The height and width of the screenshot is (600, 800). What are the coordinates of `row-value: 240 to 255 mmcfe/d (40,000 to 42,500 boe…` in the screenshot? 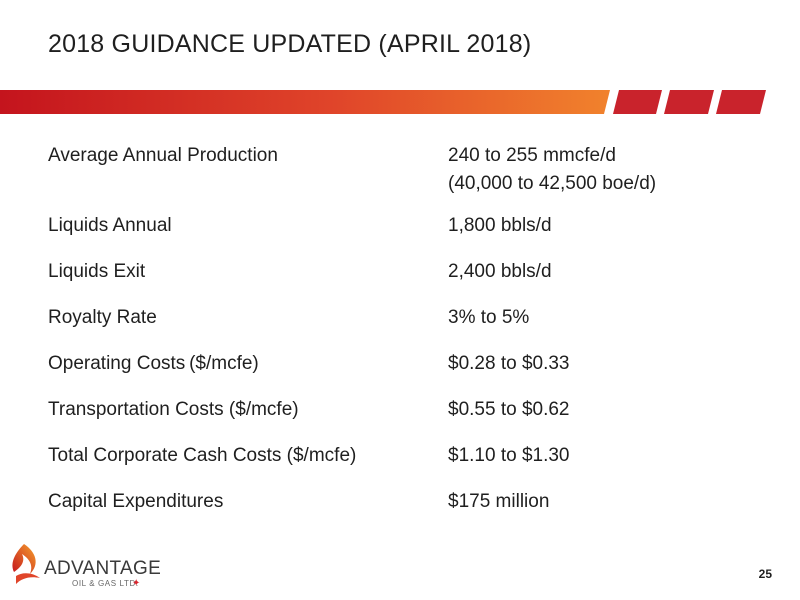 It's located at (608, 170).